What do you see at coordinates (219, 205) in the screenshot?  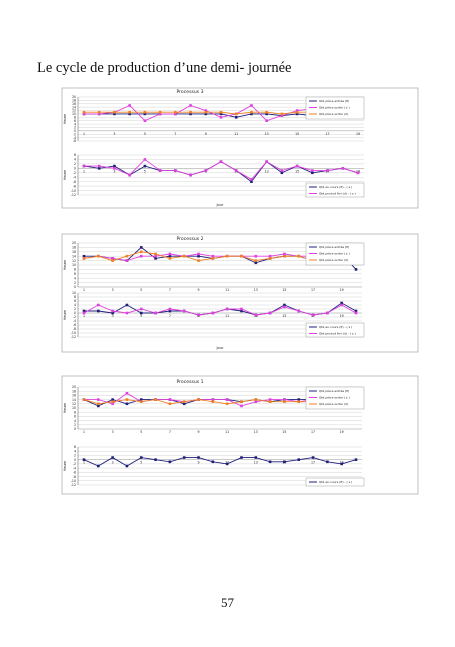 I see `x-axis-label: Jour` at bounding box center [219, 205].